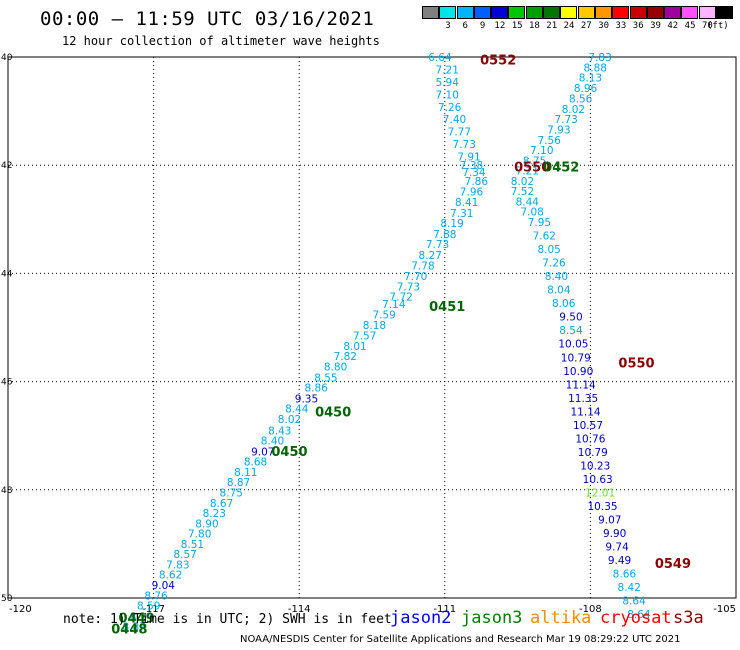  Describe the element at coordinates (383, 316) in the screenshot. I see `wave-height-value: 7.59` at that location.